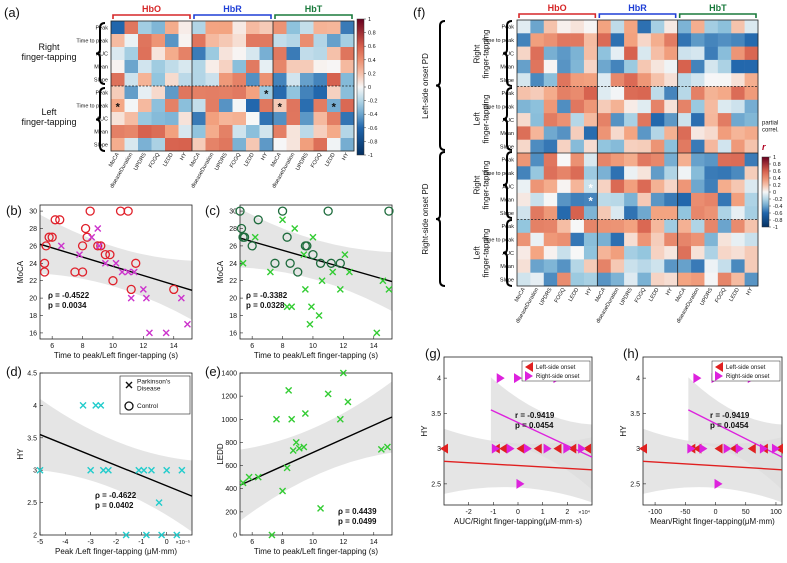 The image size is (787, 563). Describe the element at coordinates (129, 385) in the screenshot. I see `scatter-d-legend-marker-x` at that location.